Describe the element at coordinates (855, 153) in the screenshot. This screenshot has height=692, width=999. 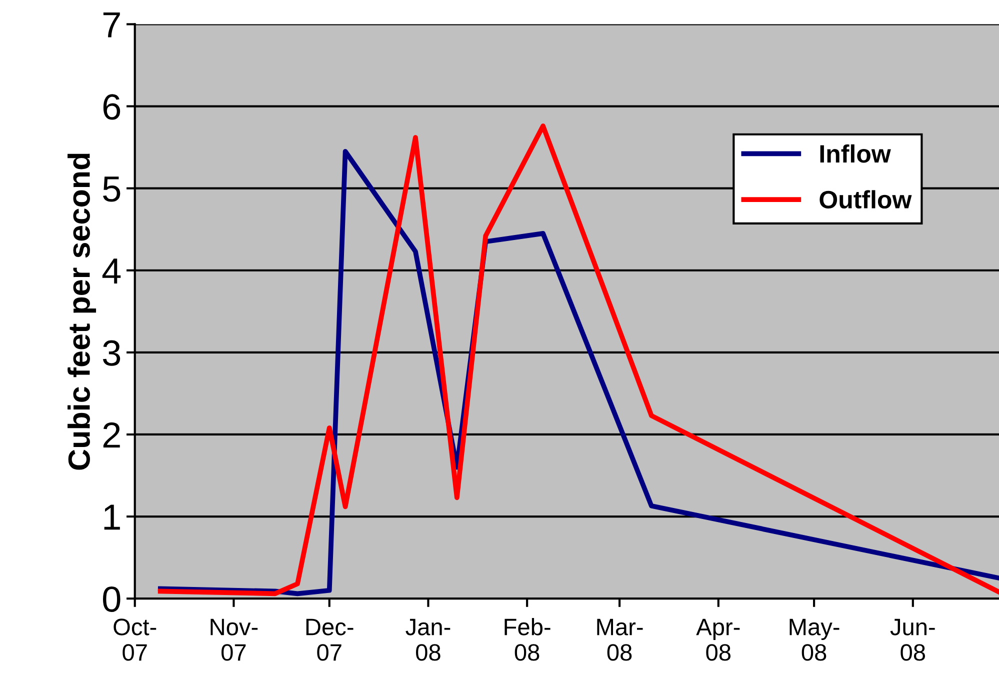
I see `legend-label: Inflow` at that location.